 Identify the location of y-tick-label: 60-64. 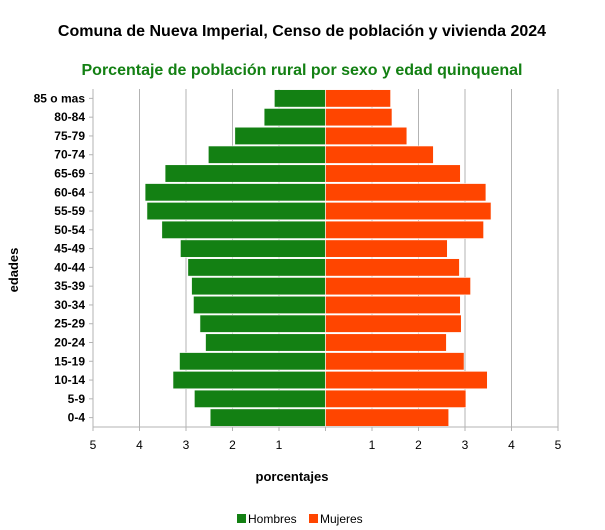
(69, 192).